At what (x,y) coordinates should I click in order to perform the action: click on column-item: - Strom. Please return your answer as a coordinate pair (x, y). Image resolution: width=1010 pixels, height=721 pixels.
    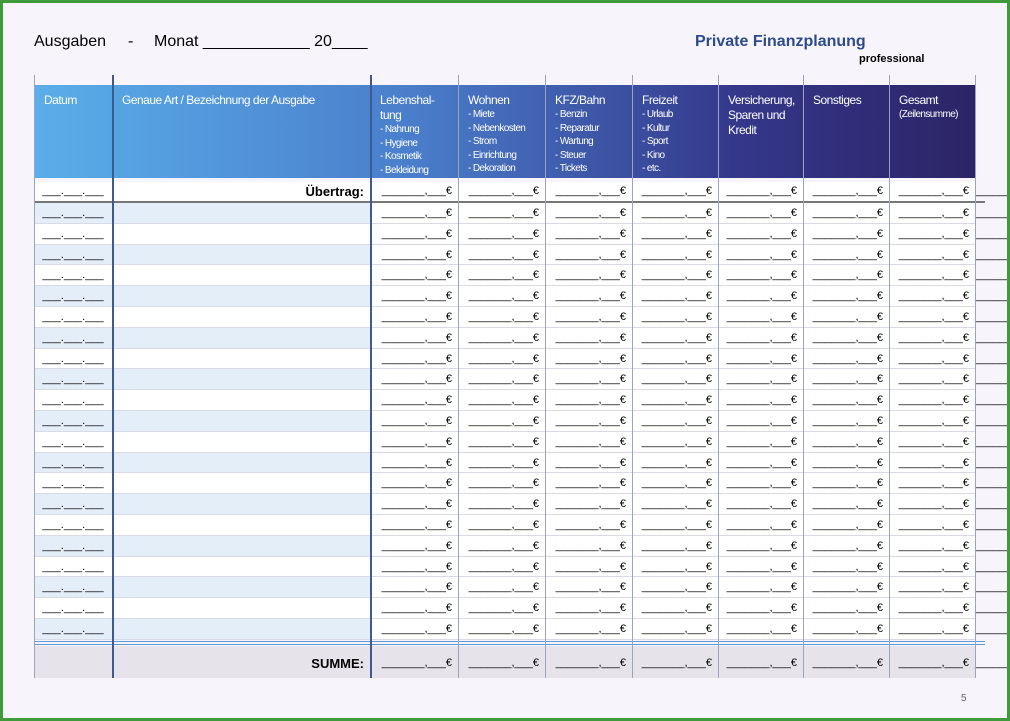
    Looking at the image, I should click on (482, 141).